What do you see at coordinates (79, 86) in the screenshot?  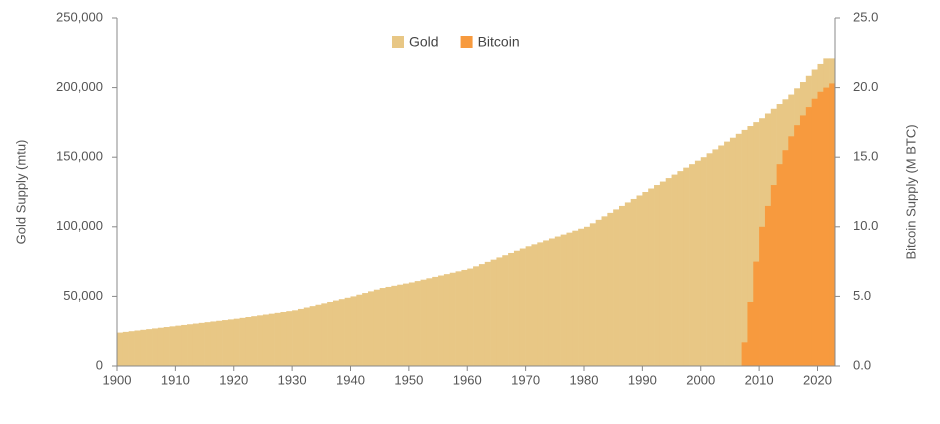 I see `y-tick-label: 200,000` at bounding box center [79, 86].